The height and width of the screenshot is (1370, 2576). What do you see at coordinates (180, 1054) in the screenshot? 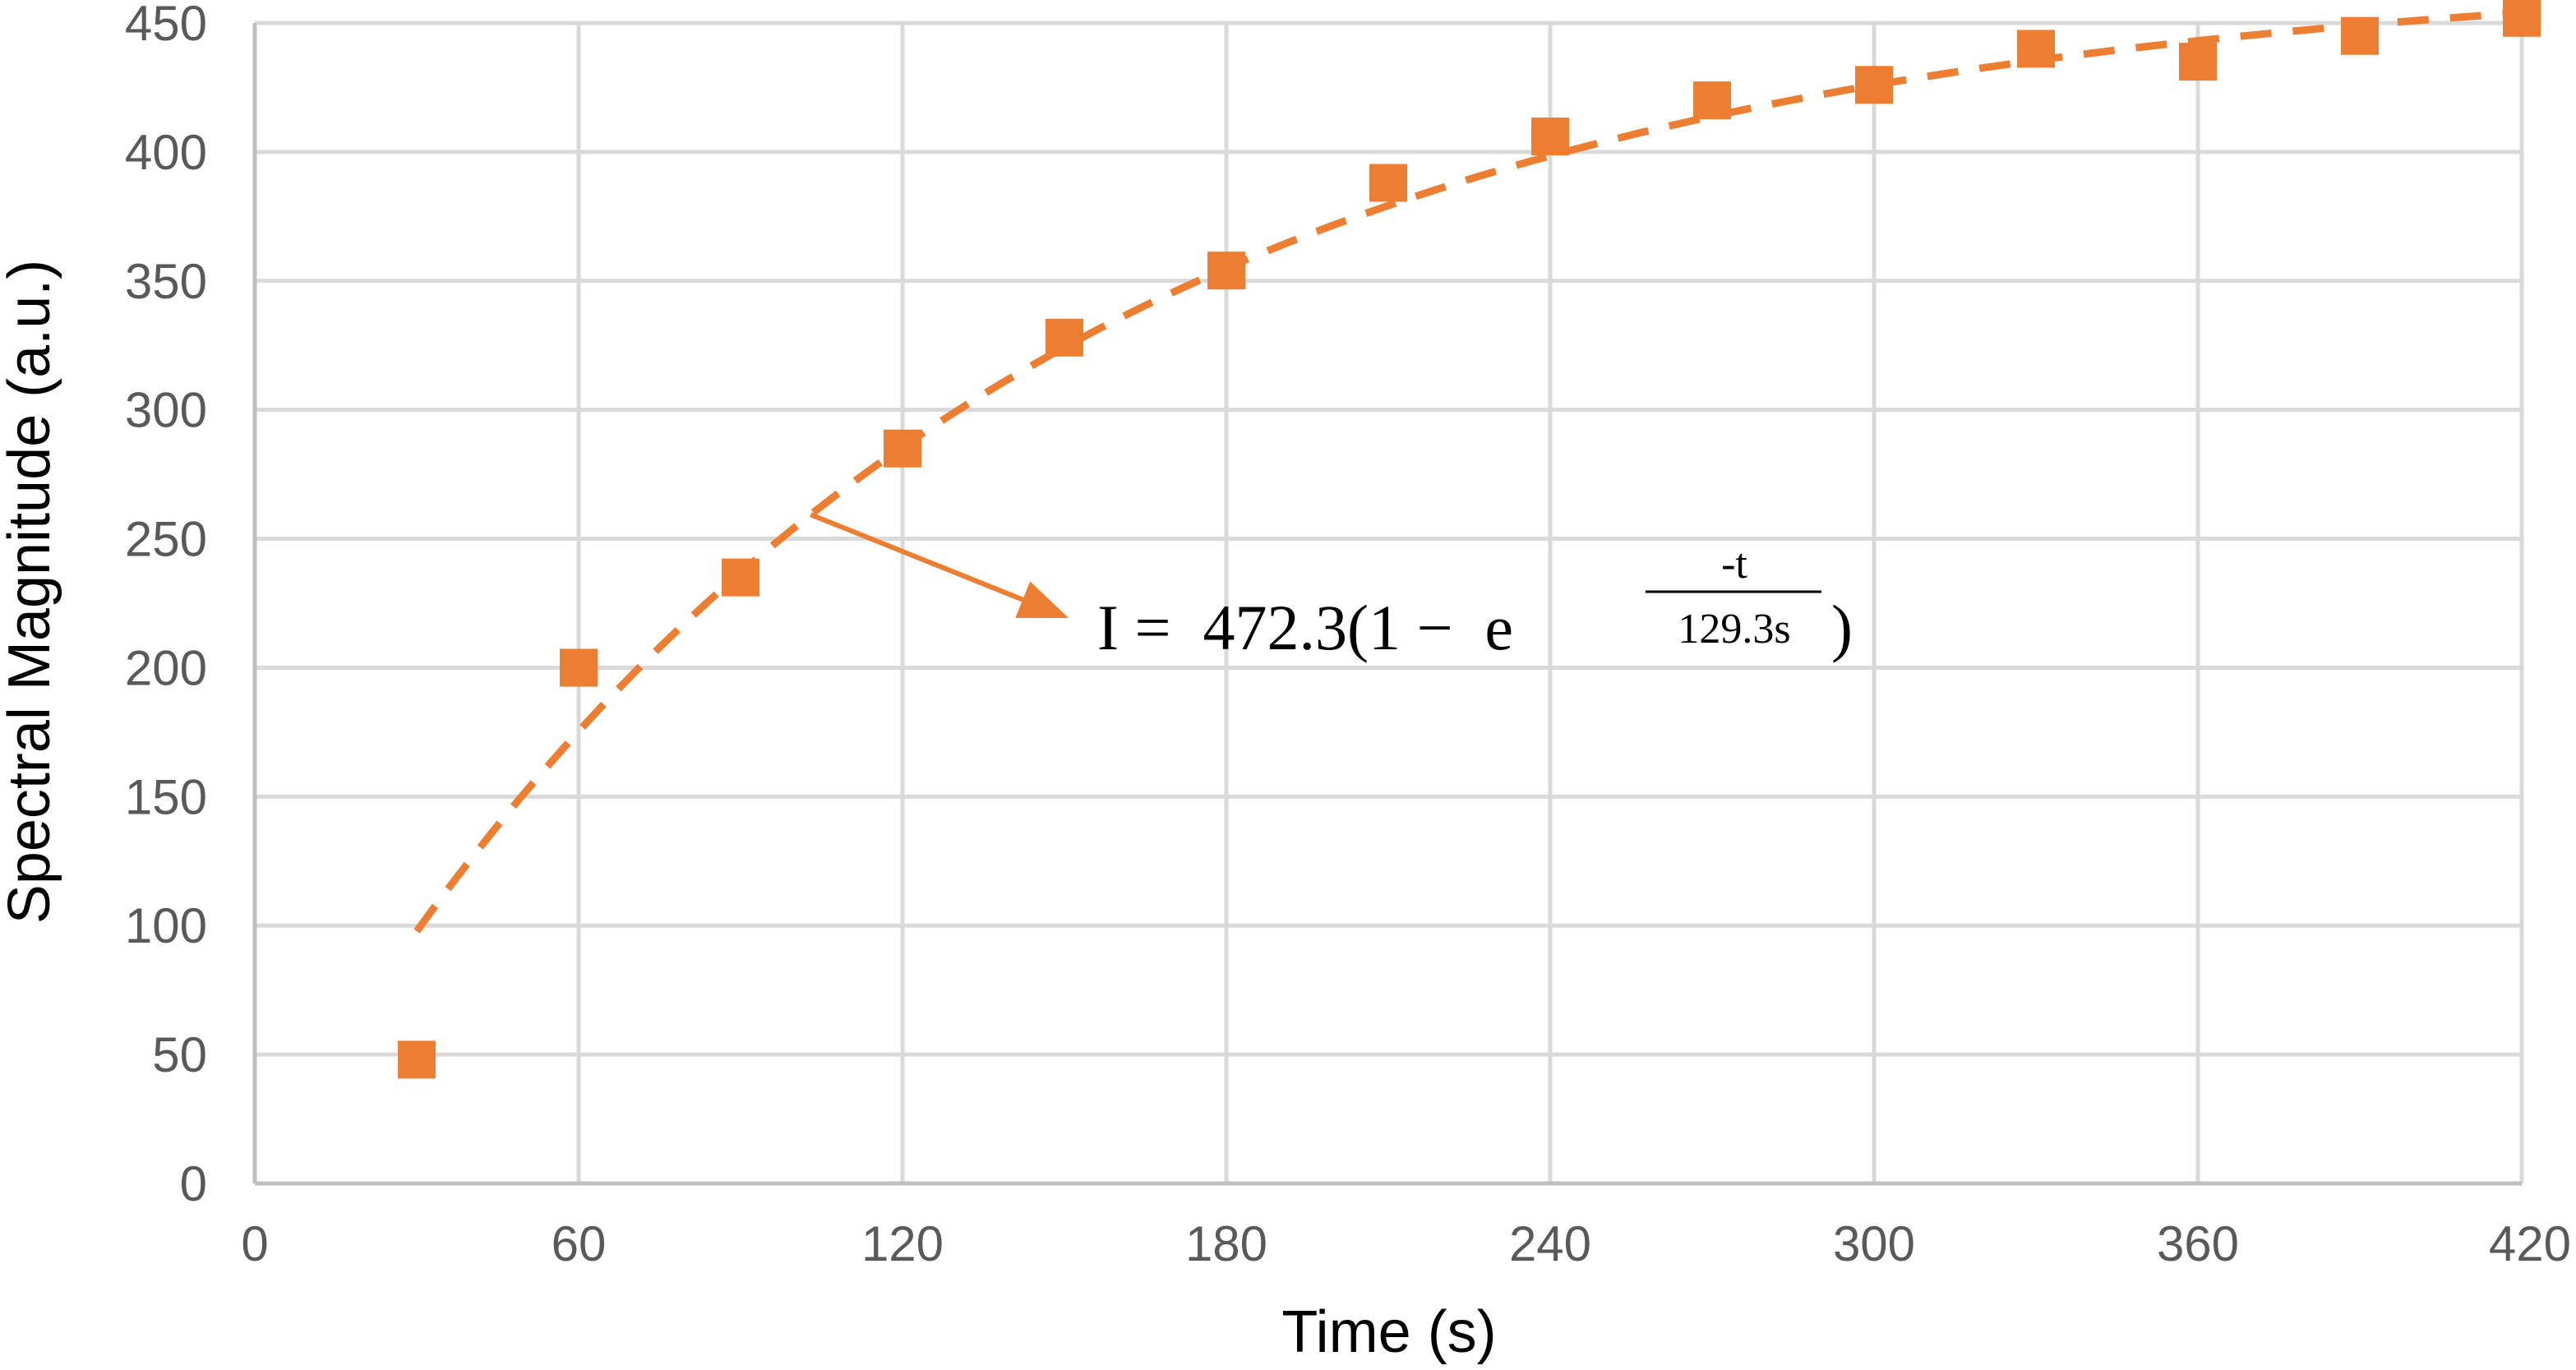
I see `y-tick-label: 50` at bounding box center [180, 1054].